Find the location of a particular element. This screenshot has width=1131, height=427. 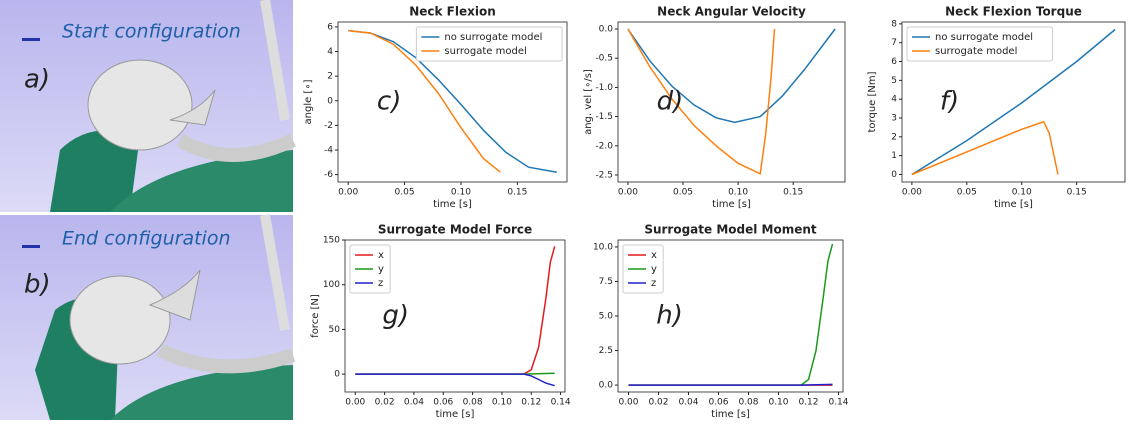

y-tick-label: -1.5 is located at coordinates (604, 117).